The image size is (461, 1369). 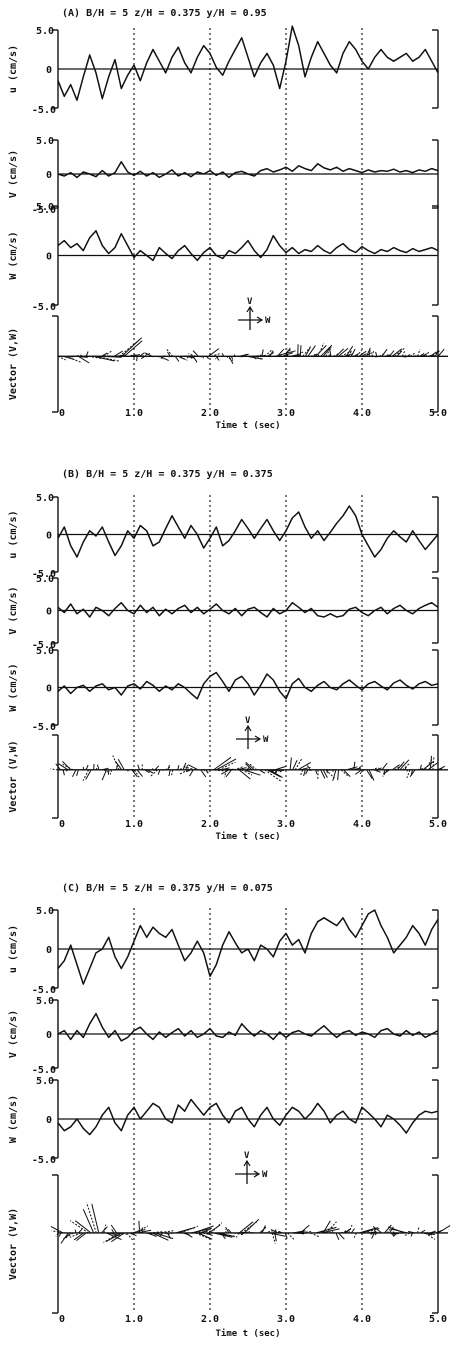 I want to click on chart-c-xtick-4: 4.0, so click(x=362, y=1319).